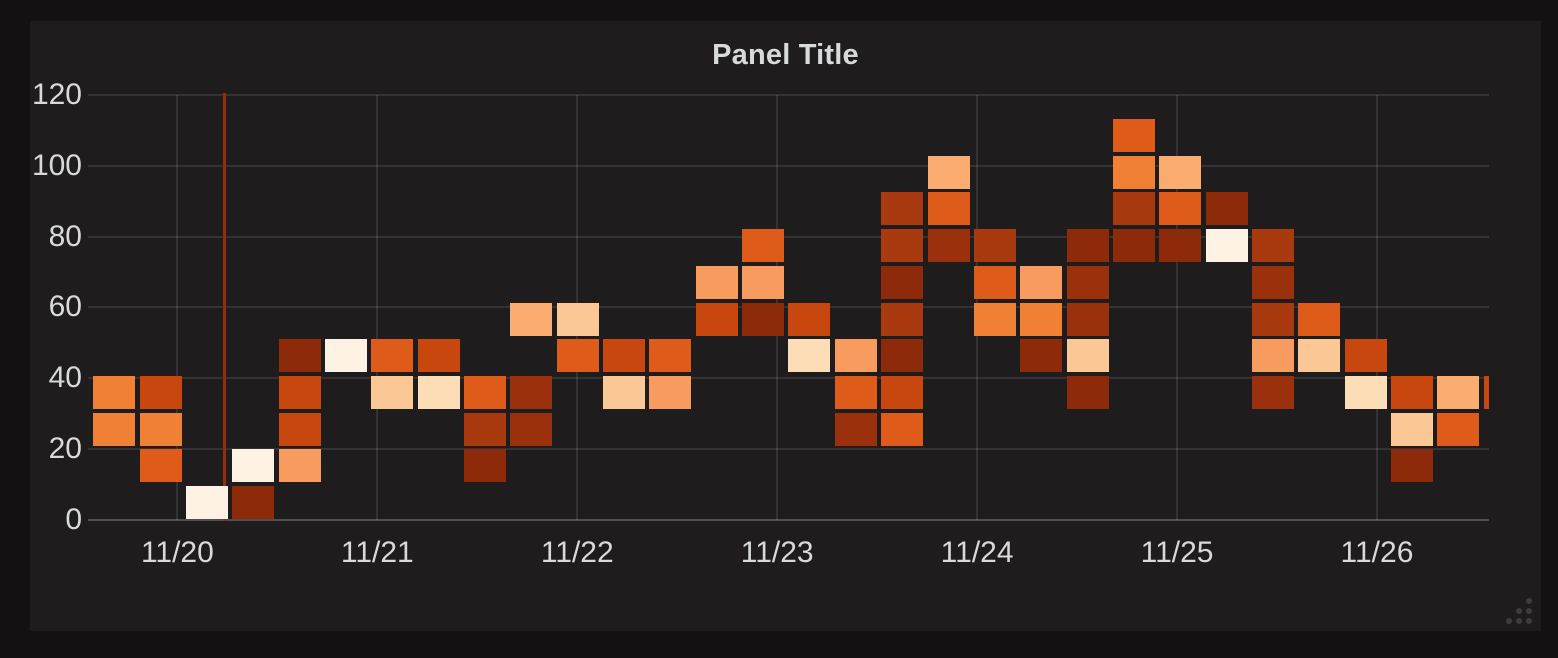 This screenshot has height=658, width=1558. Describe the element at coordinates (73, 519) in the screenshot. I see `y-tick-label: 0` at that location.